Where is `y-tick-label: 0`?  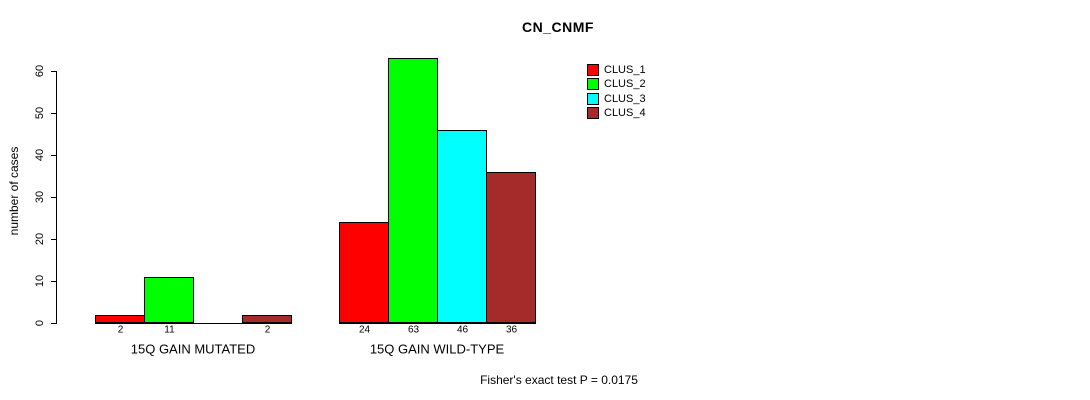 y-tick-label: 0 is located at coordinates (40, 323).